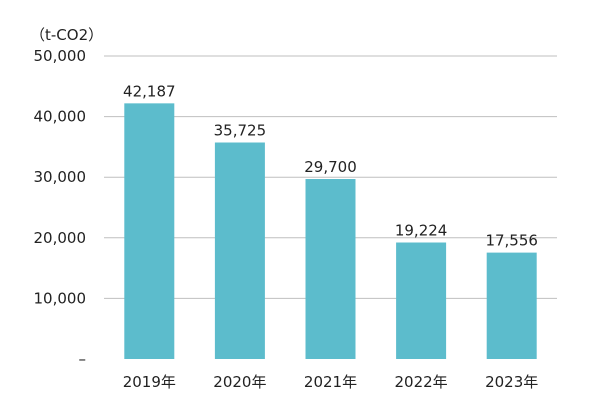  Describe the element at coordinates (60, 117) in the screenshot. I see `y-tick-label: 40,000` at that location.